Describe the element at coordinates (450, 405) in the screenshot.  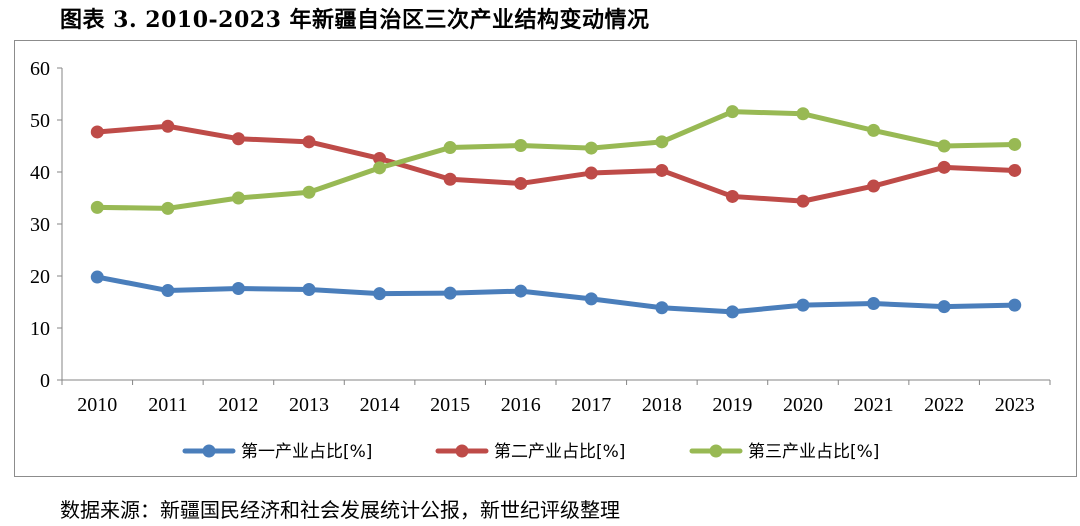
I see `x-tick-label: 2015` at that location.